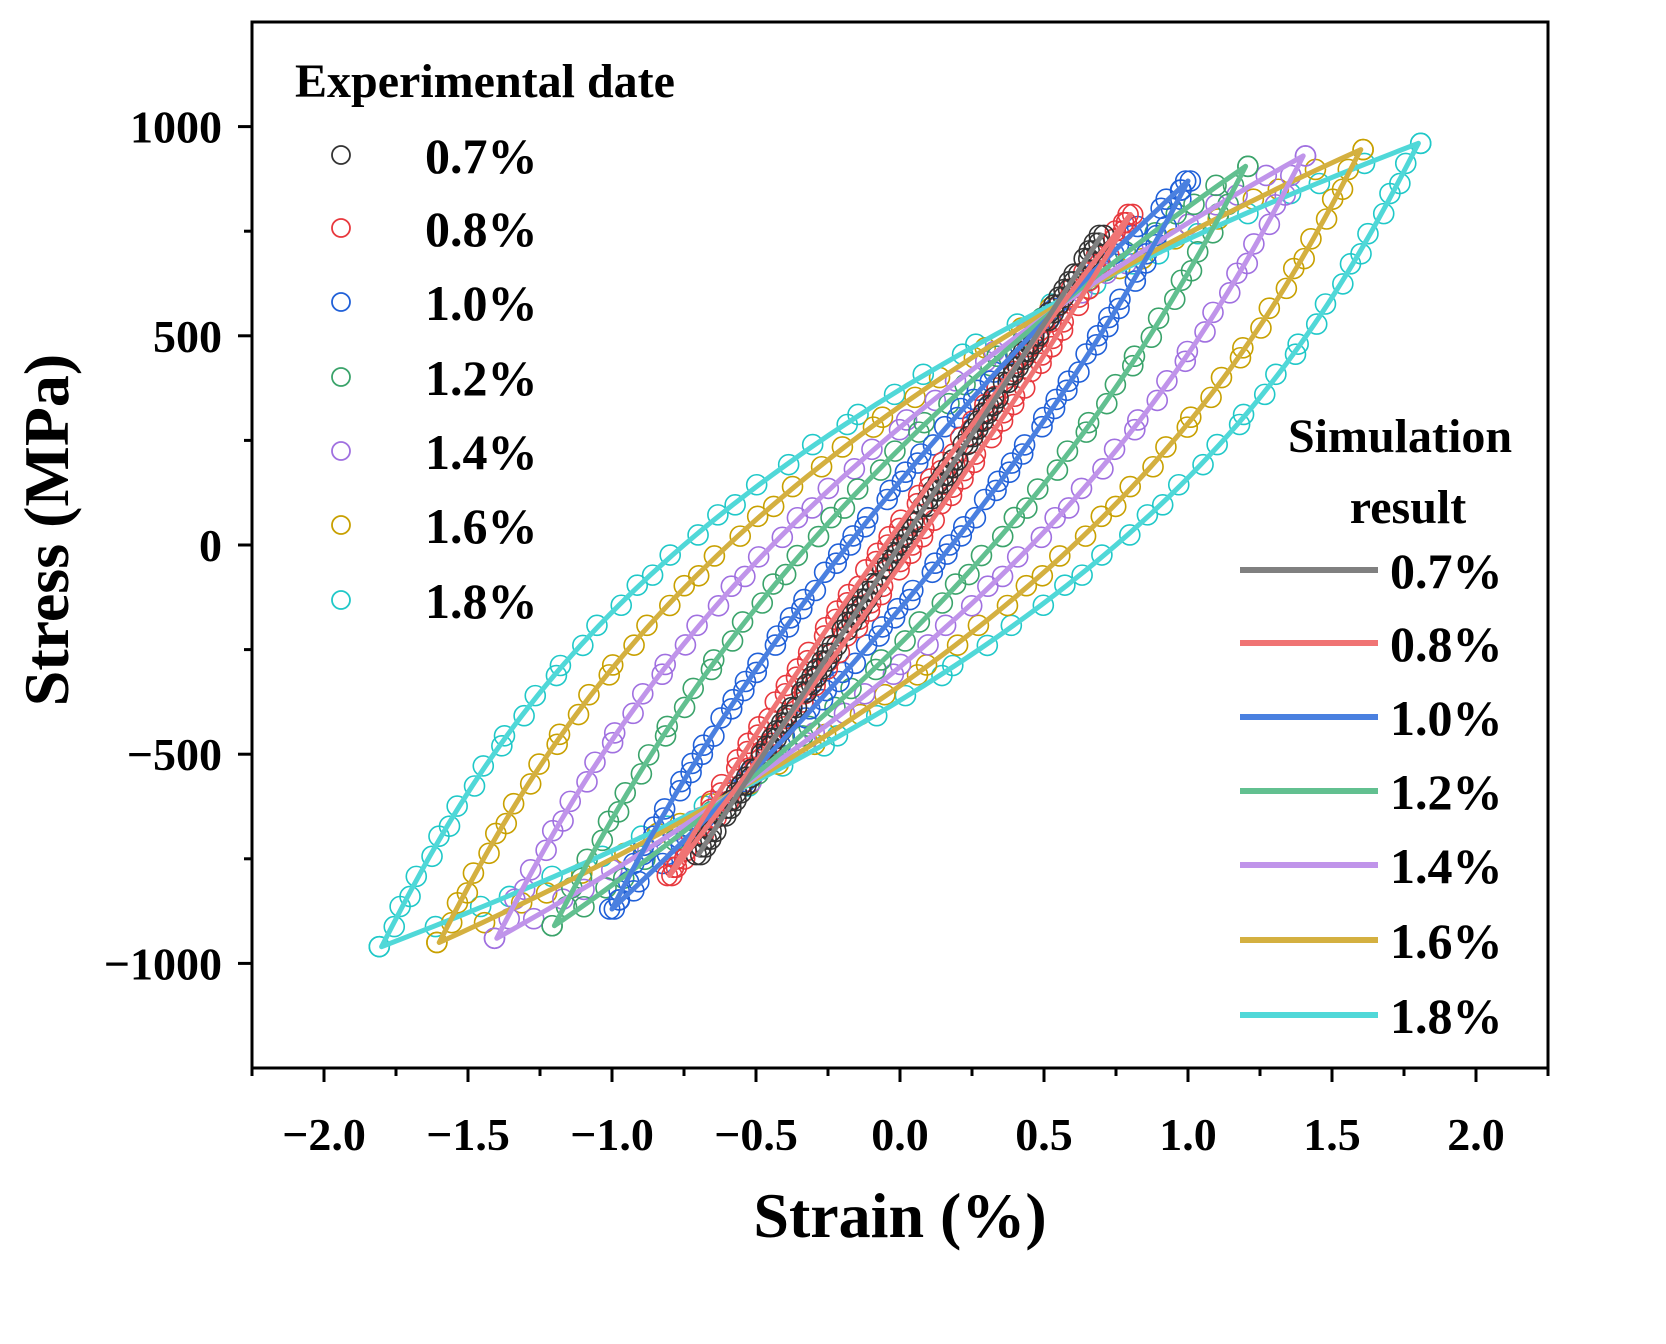 The width and height of the screenshot is (1666, 1344). What do you see at coordinates (1446, 718) in the screenshot?
I see `legend-simulation-label: 1.0%` at bounding box center [1446, 718].